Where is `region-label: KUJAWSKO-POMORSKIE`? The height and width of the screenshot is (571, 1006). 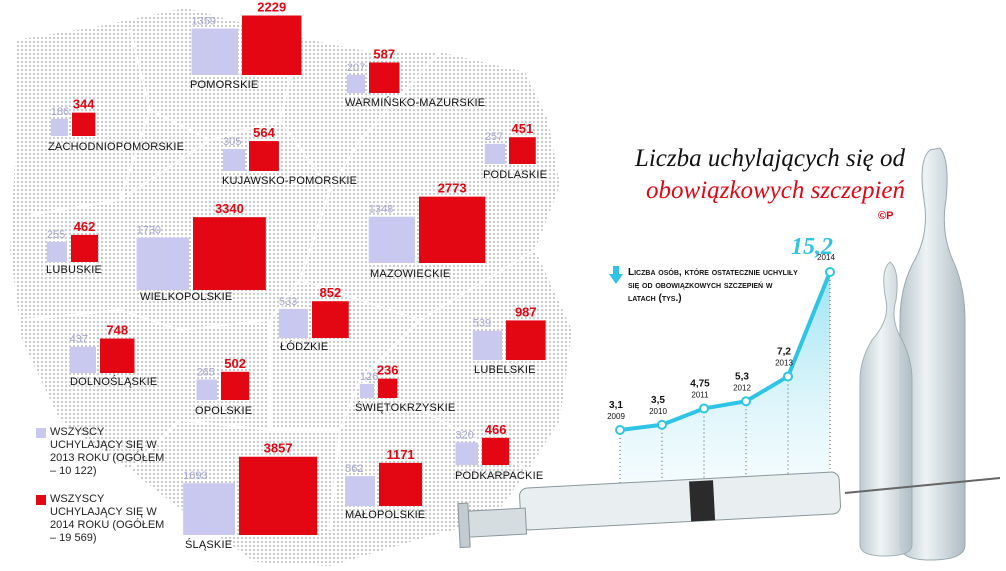 region-label: KUJAWSKO-POMORSKIE is located at coordinates (289, 181).